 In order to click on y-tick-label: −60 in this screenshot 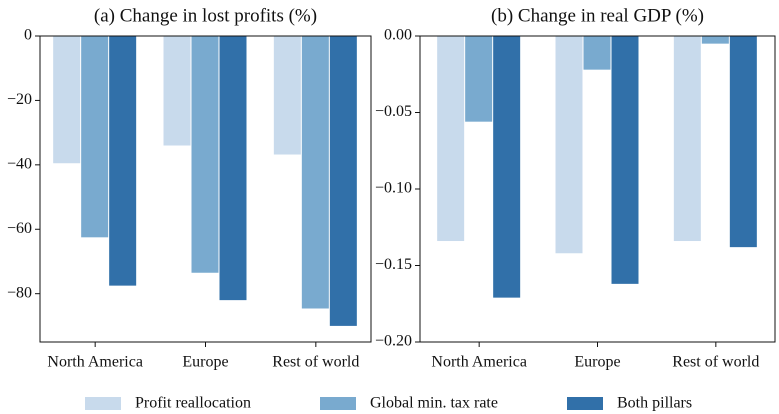, I will do `click(19, 228)`.